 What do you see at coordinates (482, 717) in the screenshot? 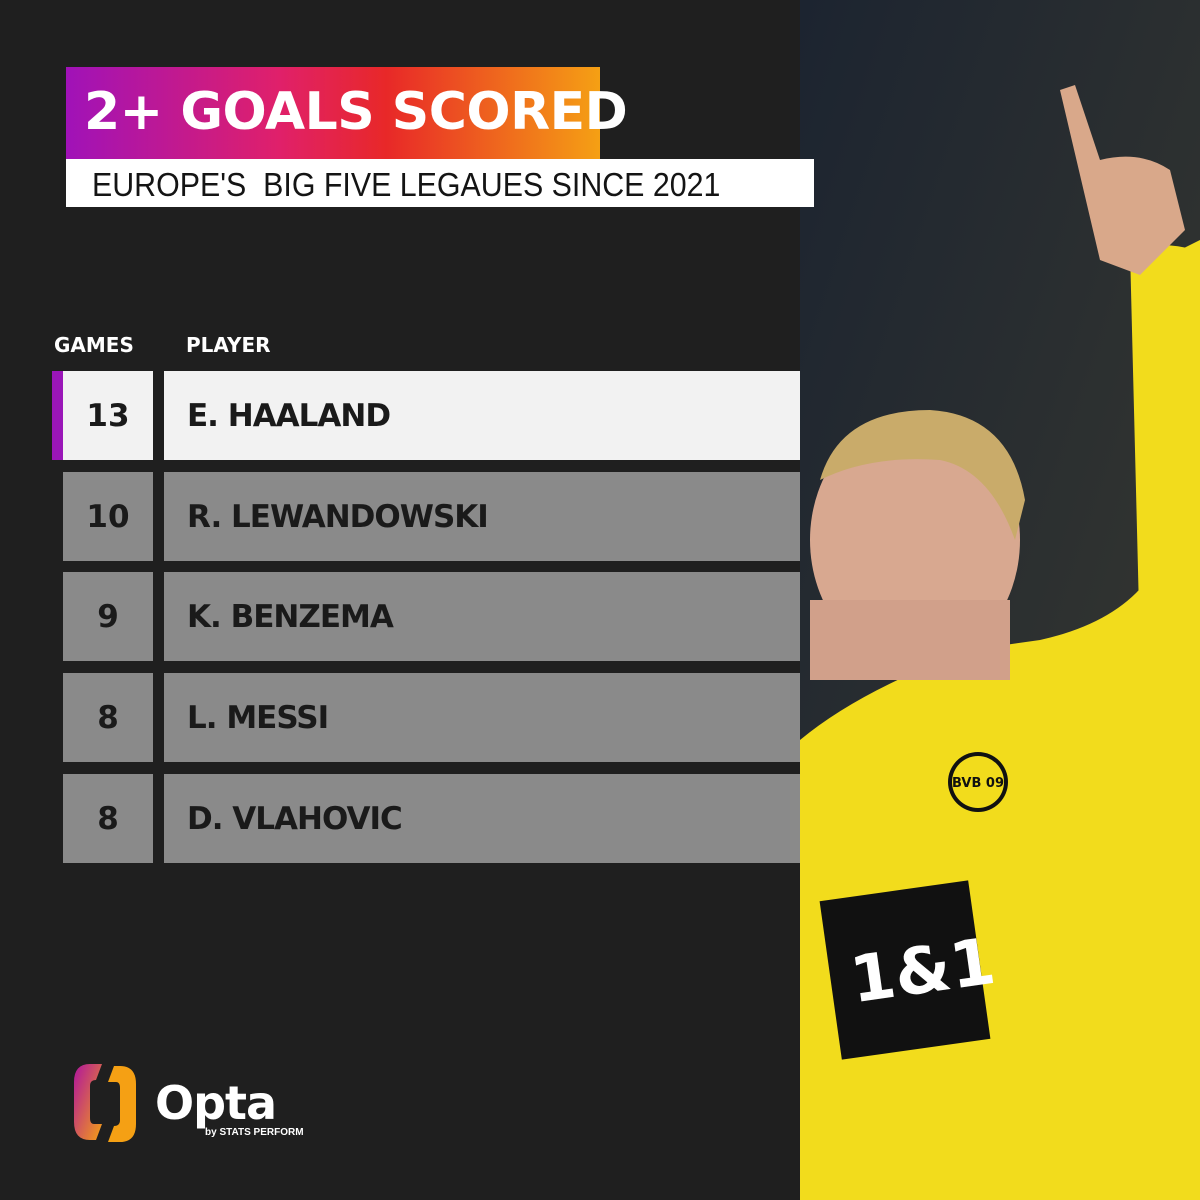
I see `player-cell: L. MESSI` at bounding box center [482, 717].